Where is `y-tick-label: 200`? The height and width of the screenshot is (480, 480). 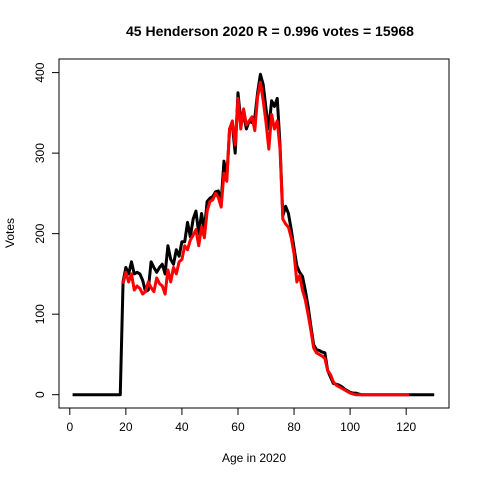
y-tick-label: 200 is located at coordinates (40, 233).